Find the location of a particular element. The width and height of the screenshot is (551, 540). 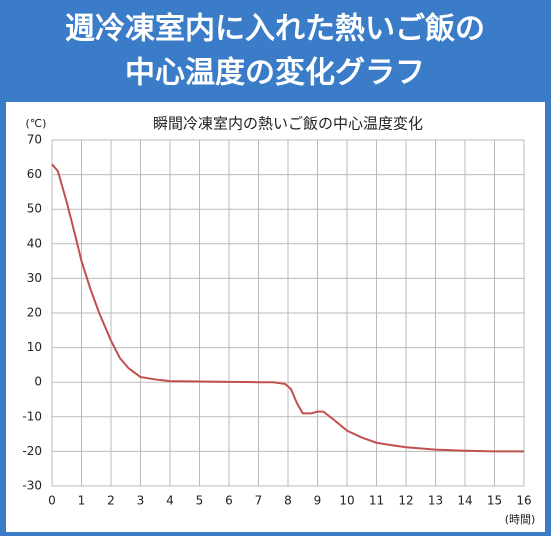

y-tick-label: 70 is located at coordinates (34, 140).